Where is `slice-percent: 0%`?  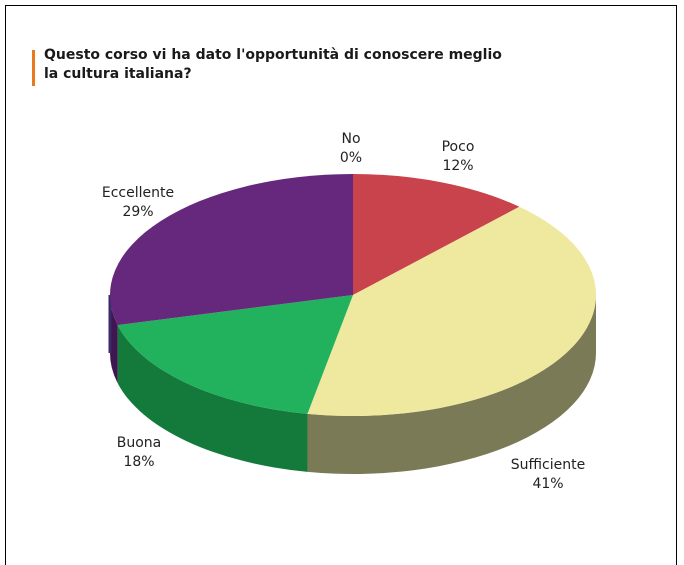
slice-percent: 0% is located at coordinates (351, 158).